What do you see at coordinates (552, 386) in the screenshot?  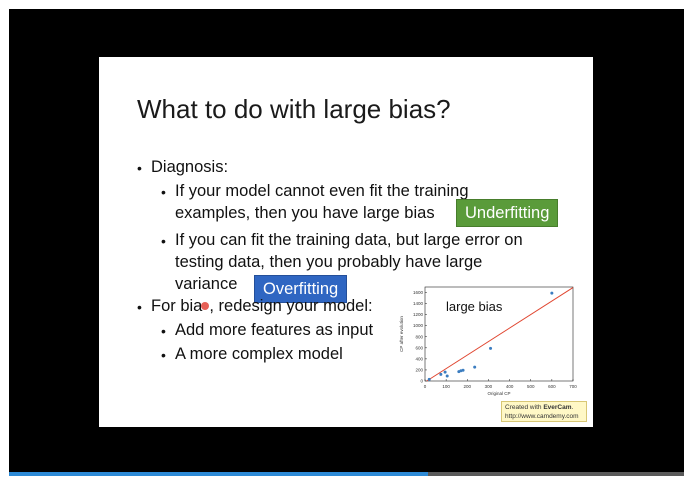 I see `x-tick-label: 600` at bounding box center [552, 386].